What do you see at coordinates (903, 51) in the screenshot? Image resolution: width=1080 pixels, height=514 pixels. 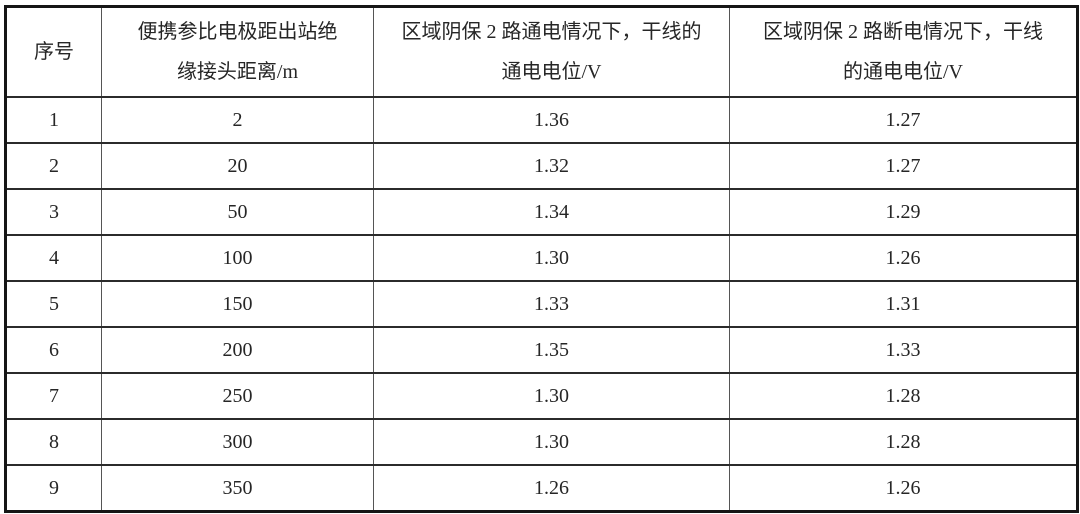 I see `column-header-powered-off-potential: 区域阴保 2 路断电情况下，干线 的通电电位/V` at bounding box center [903, 51].